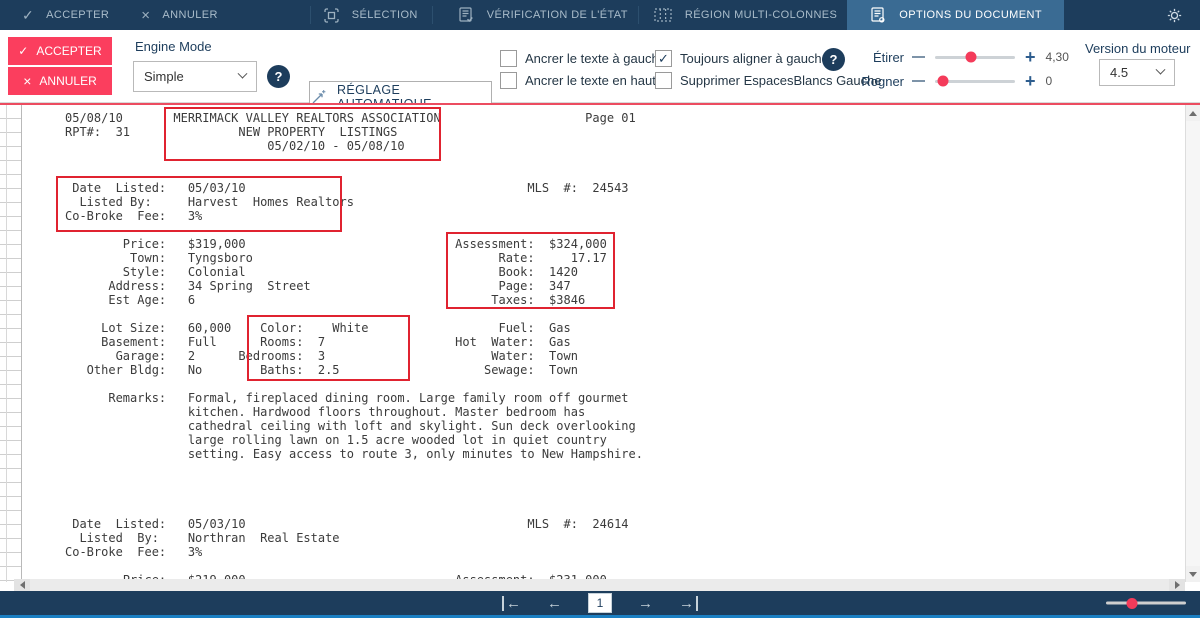 The height and width of the screenshot is (618, 1200). Describe the element at coordinates (557, 15) in the screenshot. I see `tab-status-verification-label: VÉRIFICATION DE L'ÉTAT` at that location.